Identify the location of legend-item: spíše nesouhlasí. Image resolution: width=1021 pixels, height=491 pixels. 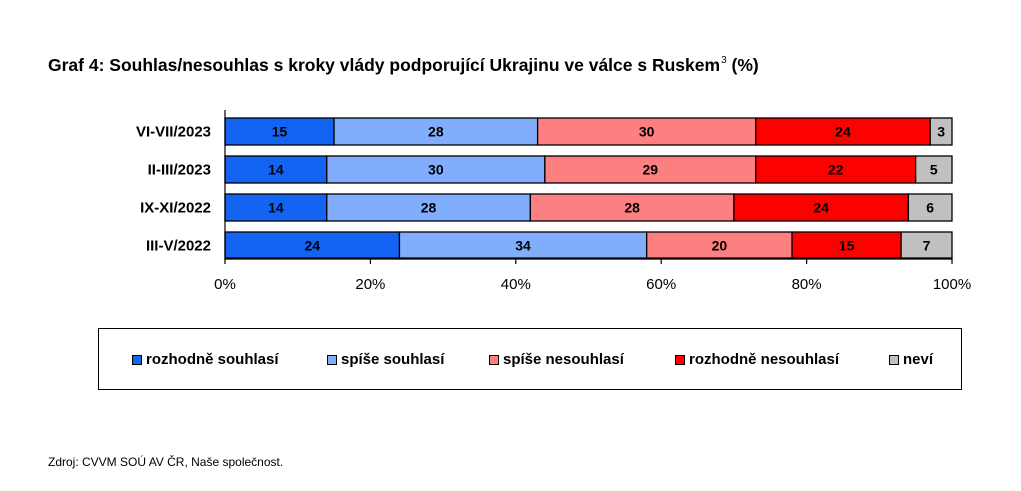
(556, 359).